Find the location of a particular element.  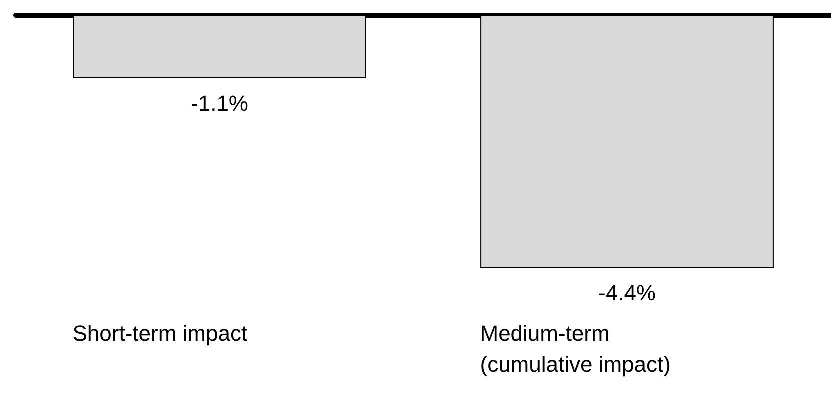

x-tick-label: Medium-term (cumulative impact) is located at coordinates (575, 349).